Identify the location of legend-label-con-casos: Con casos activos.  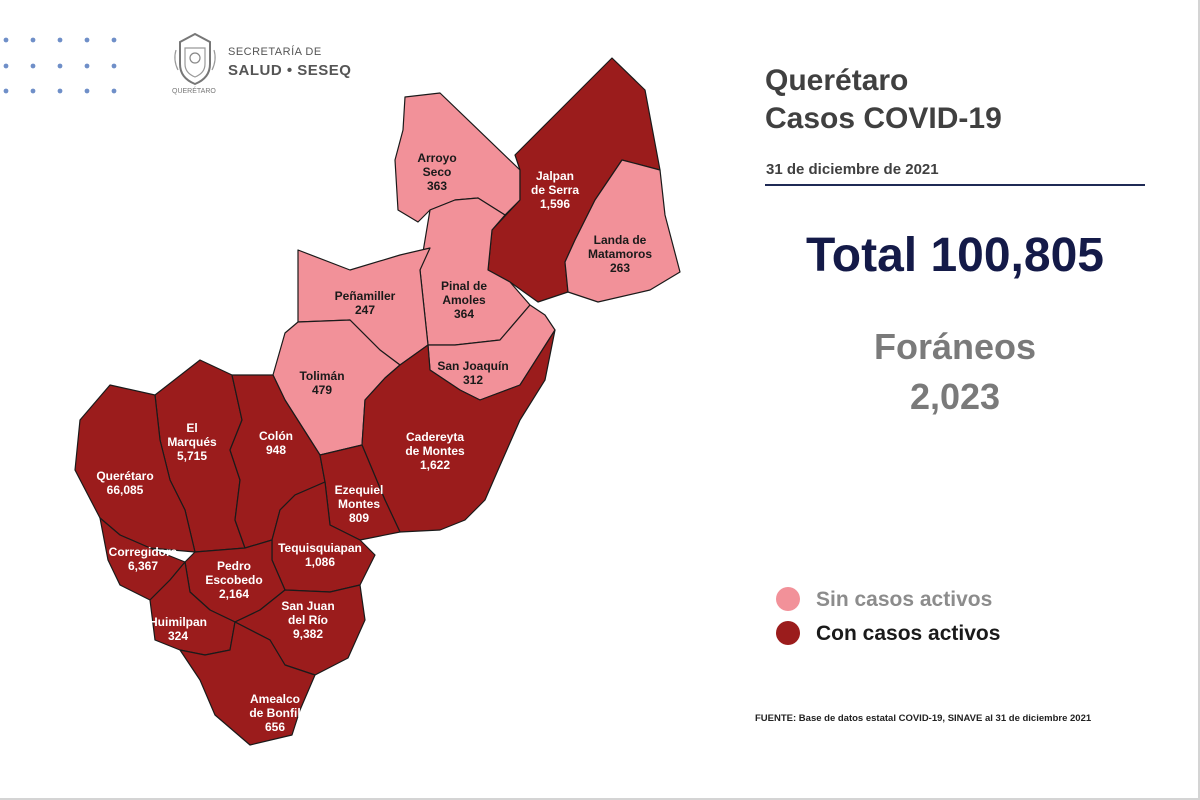
(908, 633).